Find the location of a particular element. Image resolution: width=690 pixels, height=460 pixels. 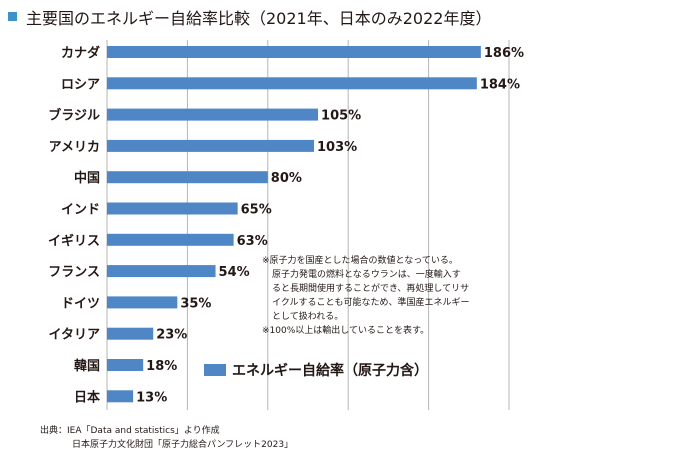

category-label: イギリス is located at coordinates (74, 241).